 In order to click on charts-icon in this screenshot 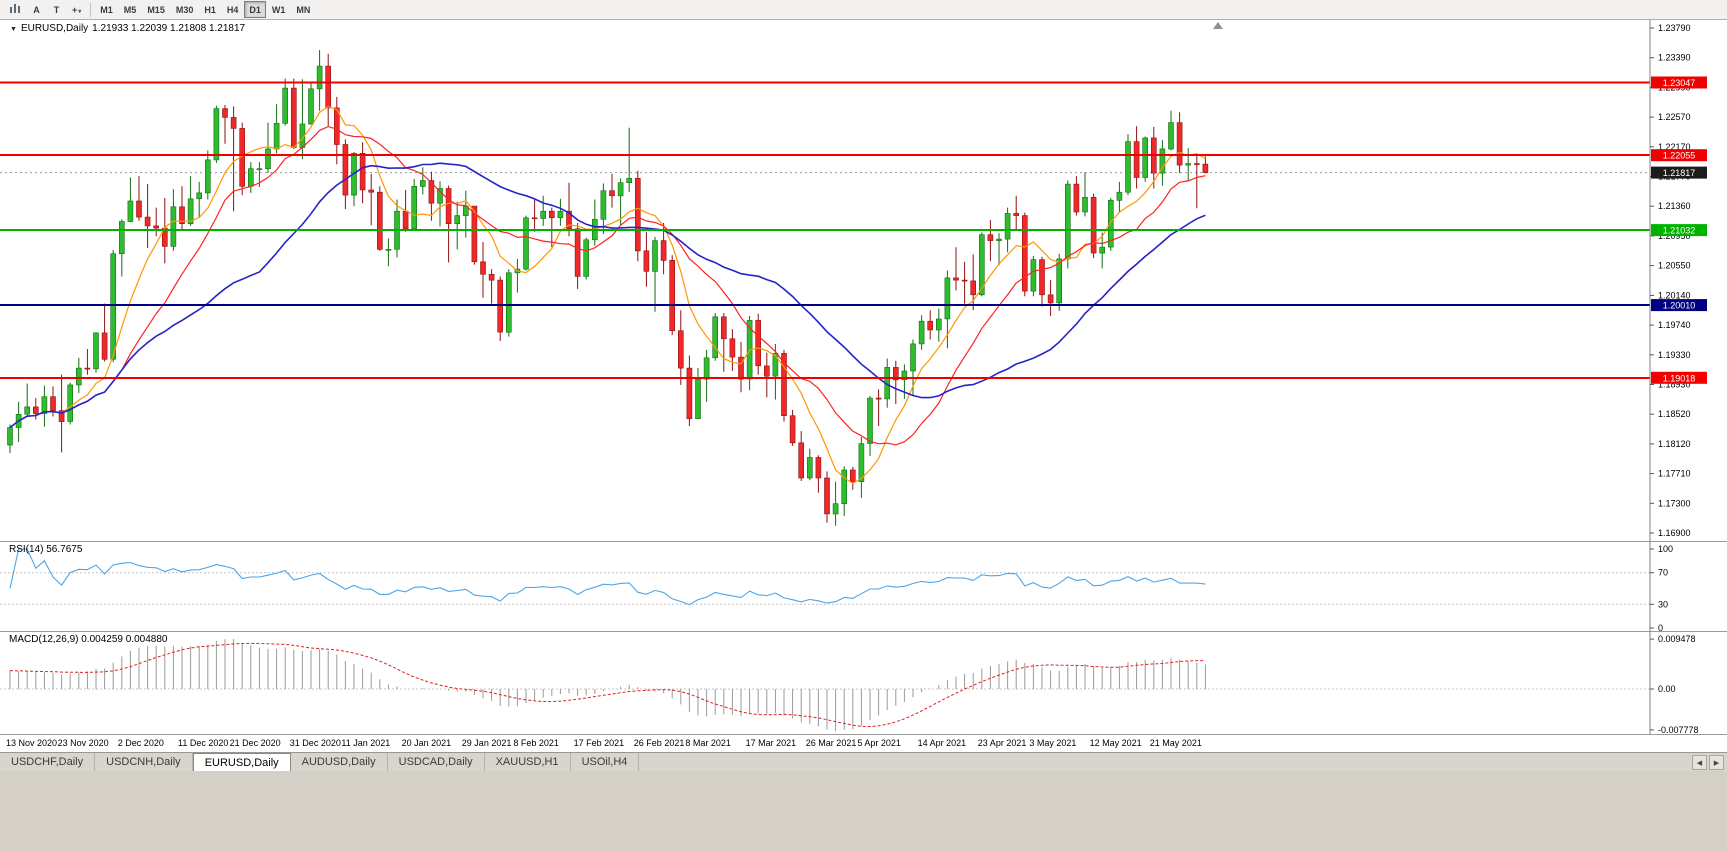, I will do `click(15, 9)`.